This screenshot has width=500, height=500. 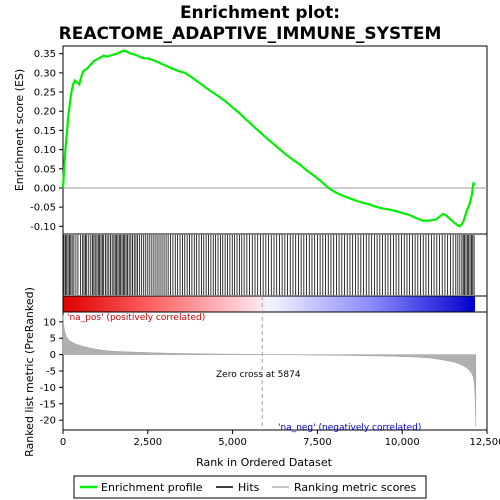 What do you see at coordinates (48, 404) in the screenshot?
I see `metric-y-tick-label: -15` at bounding box center [48, 404].